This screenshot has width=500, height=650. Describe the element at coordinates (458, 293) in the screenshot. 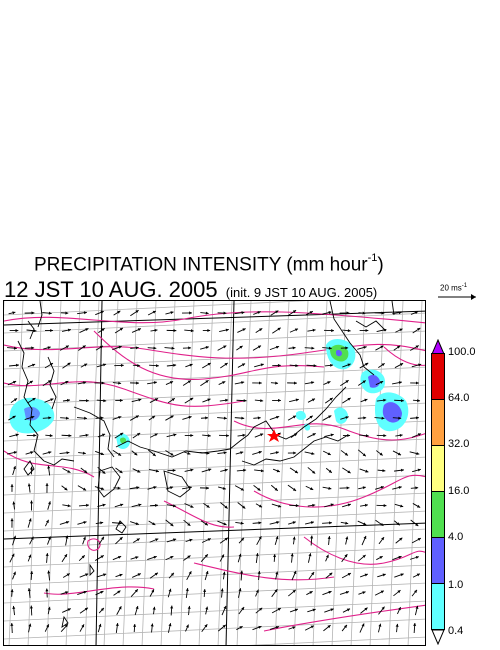

I see `reference-vector: 20 ms-1` at that location.